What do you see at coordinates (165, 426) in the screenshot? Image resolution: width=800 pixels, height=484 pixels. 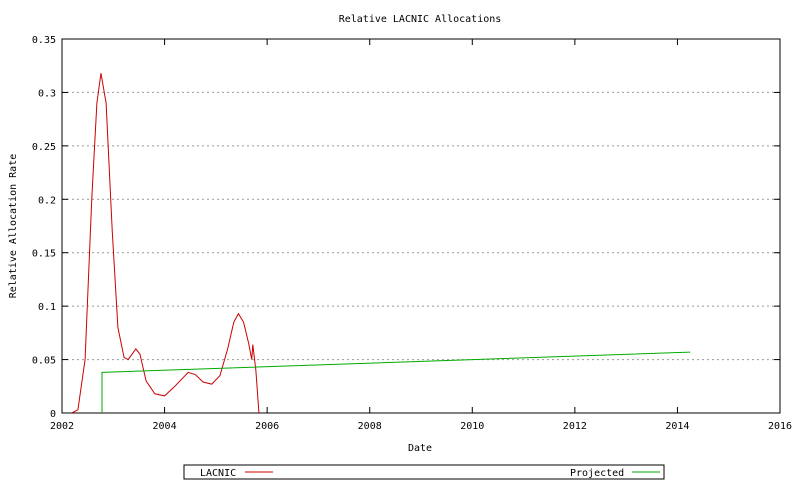 I see `x-tick-label: 2004` at bounding box center [165, 426].